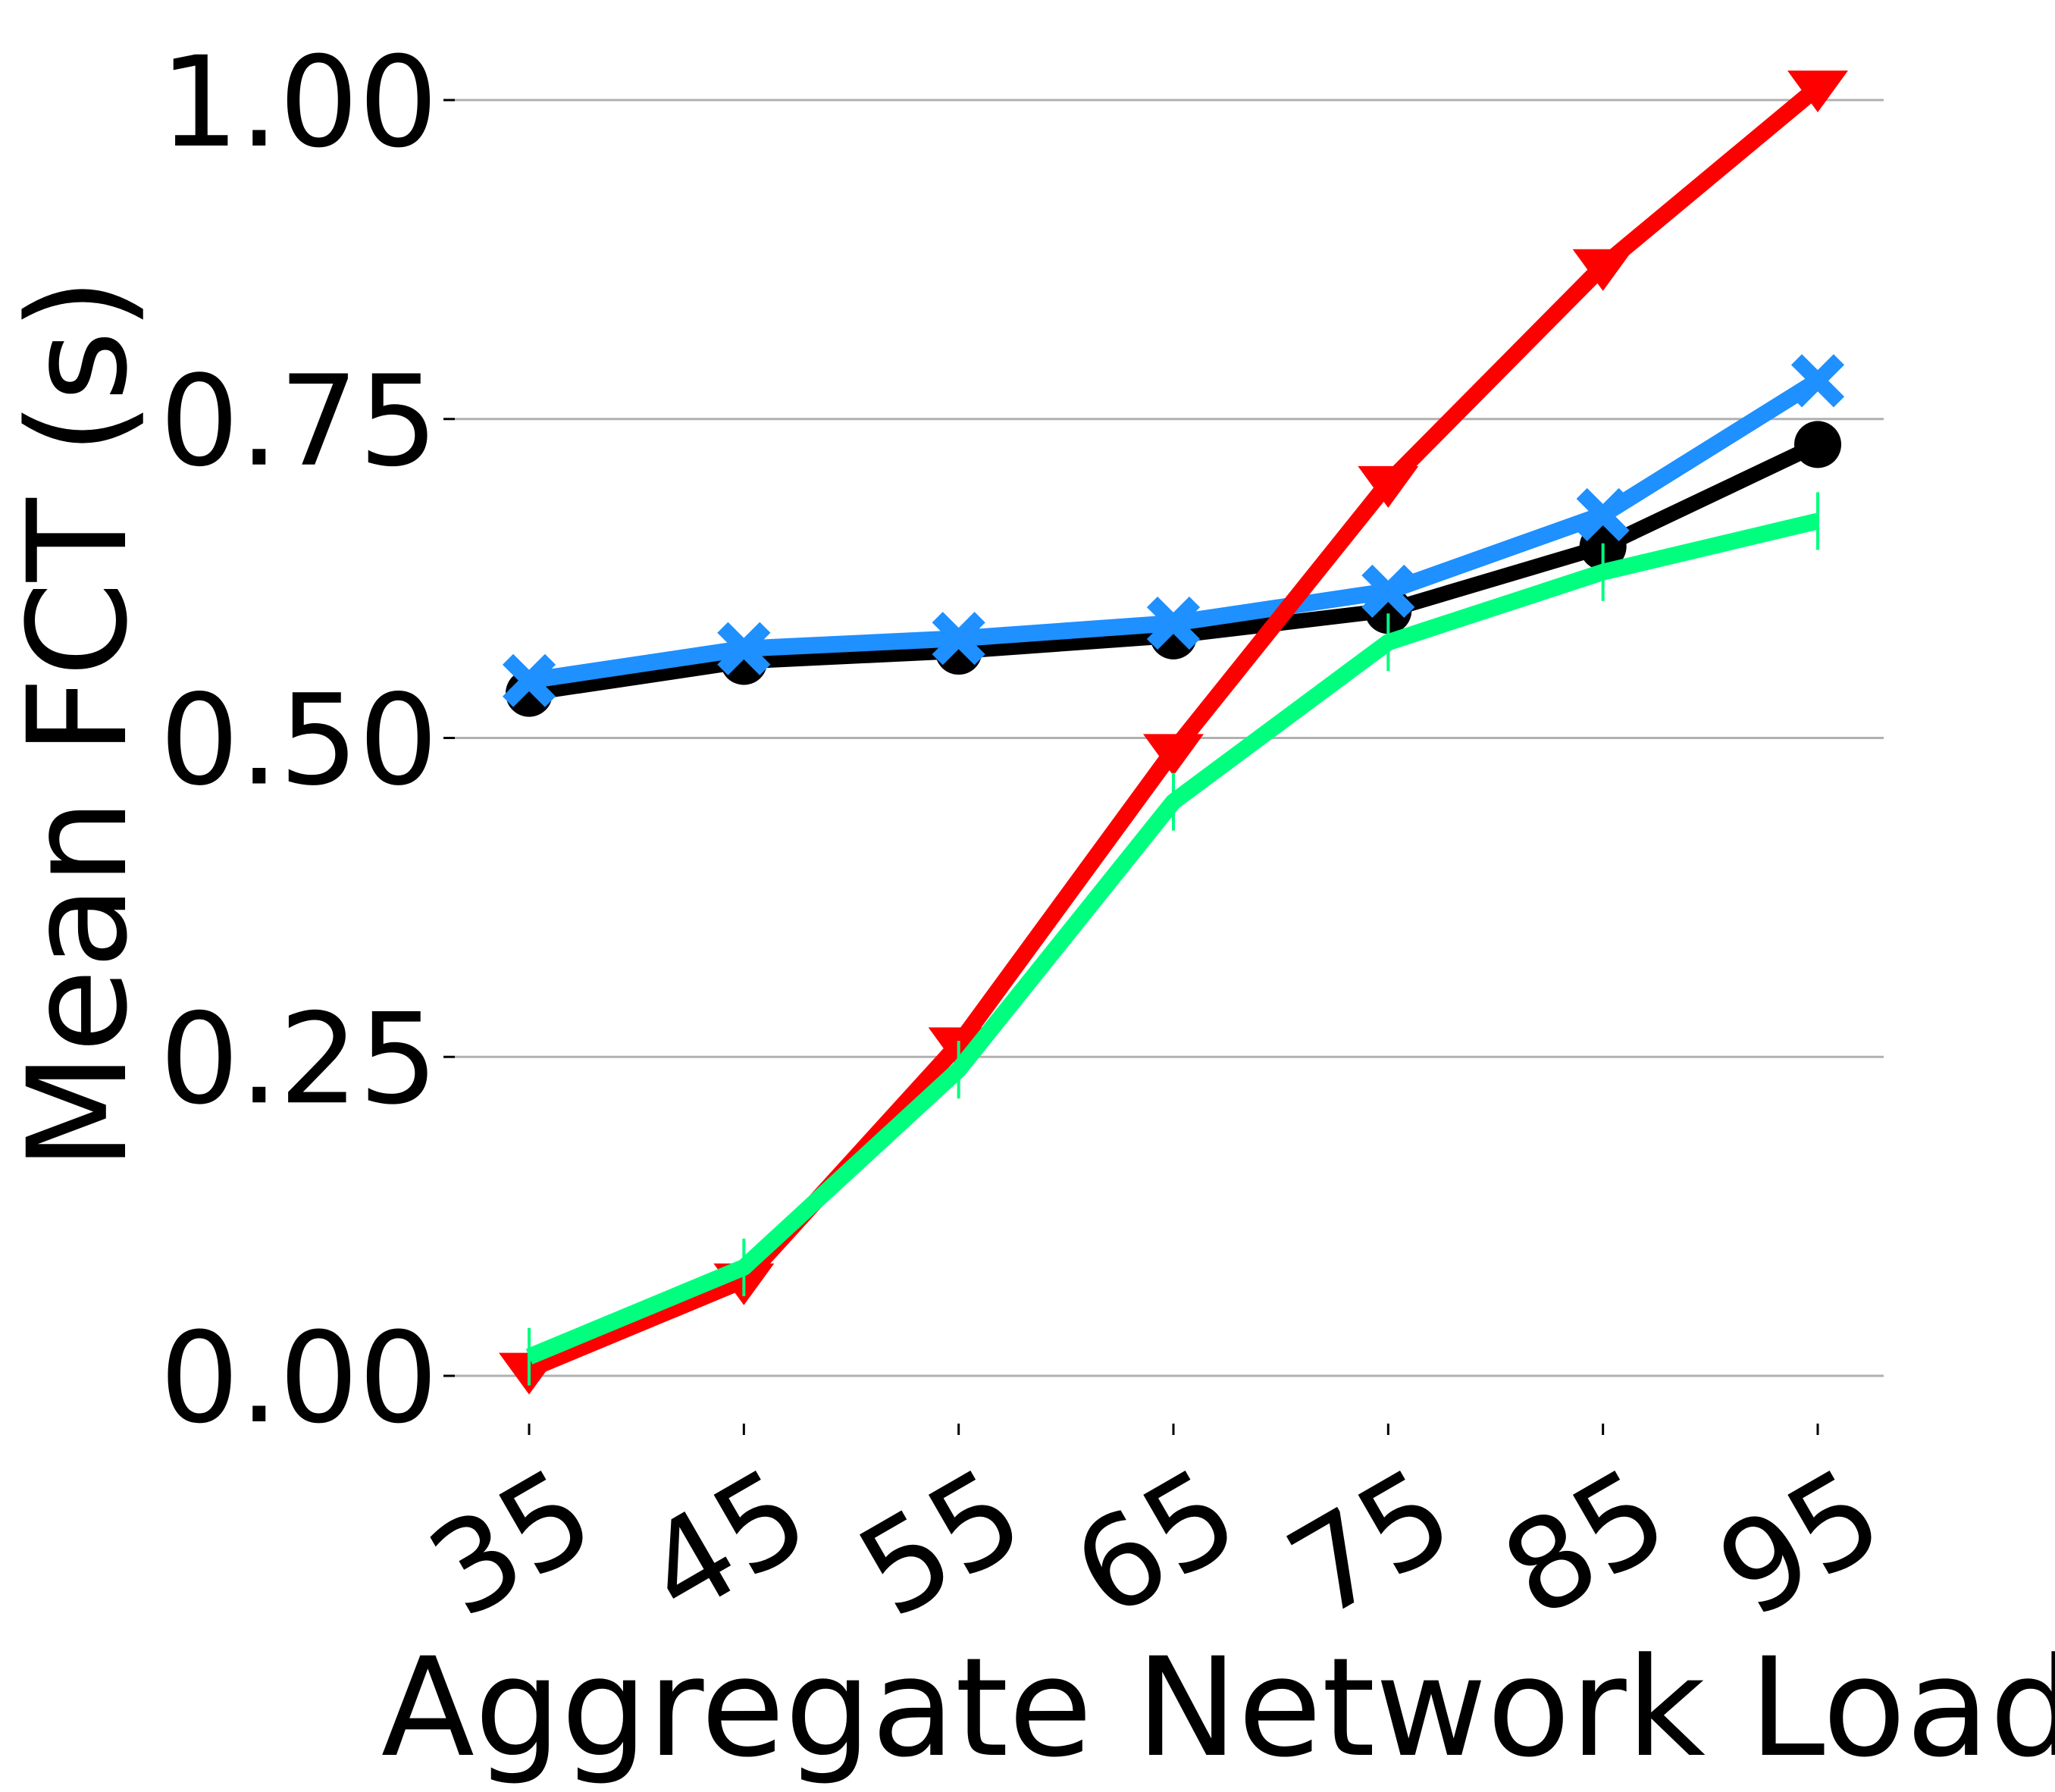  Describe the element at coordinates (79, 723) in the screenshot. I see `y-axis-label: Mean FCT (s)` at that location.